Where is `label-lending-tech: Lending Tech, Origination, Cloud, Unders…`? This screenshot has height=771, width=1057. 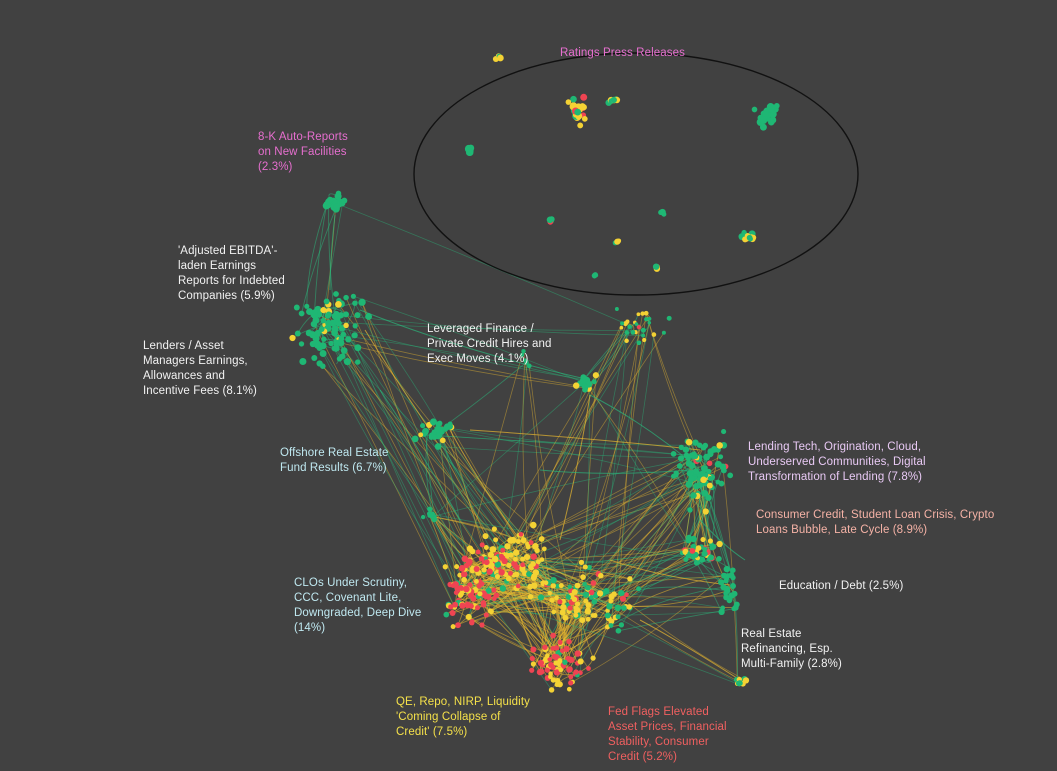 label-lending-tech: Lending Tech, Origination, Cloud, Unders… is located at coordinates (837, 462).